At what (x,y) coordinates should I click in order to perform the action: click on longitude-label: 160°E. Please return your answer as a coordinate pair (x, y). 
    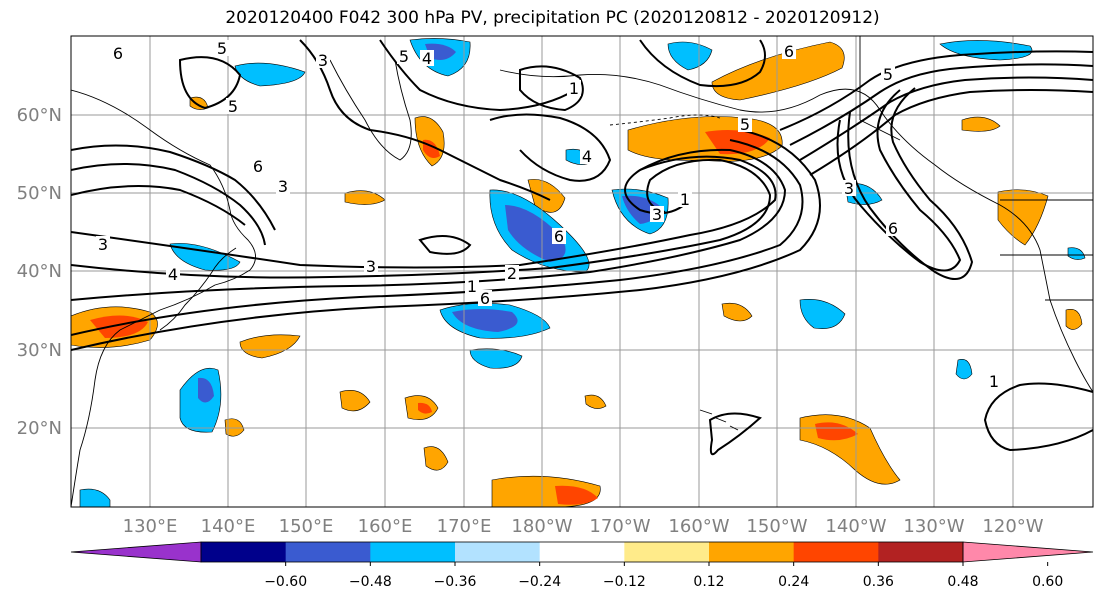
    Looking at the image, I should click on (385, 526).